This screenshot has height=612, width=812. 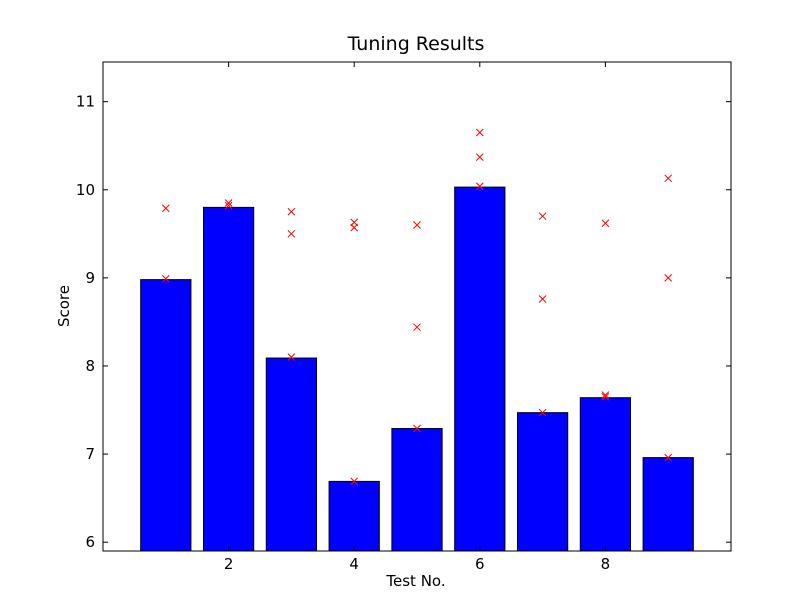 What do you see at coordinates (85, 190) in the screenshot?
I see `y-tick-label: 10` at bounding box center [85, 190].